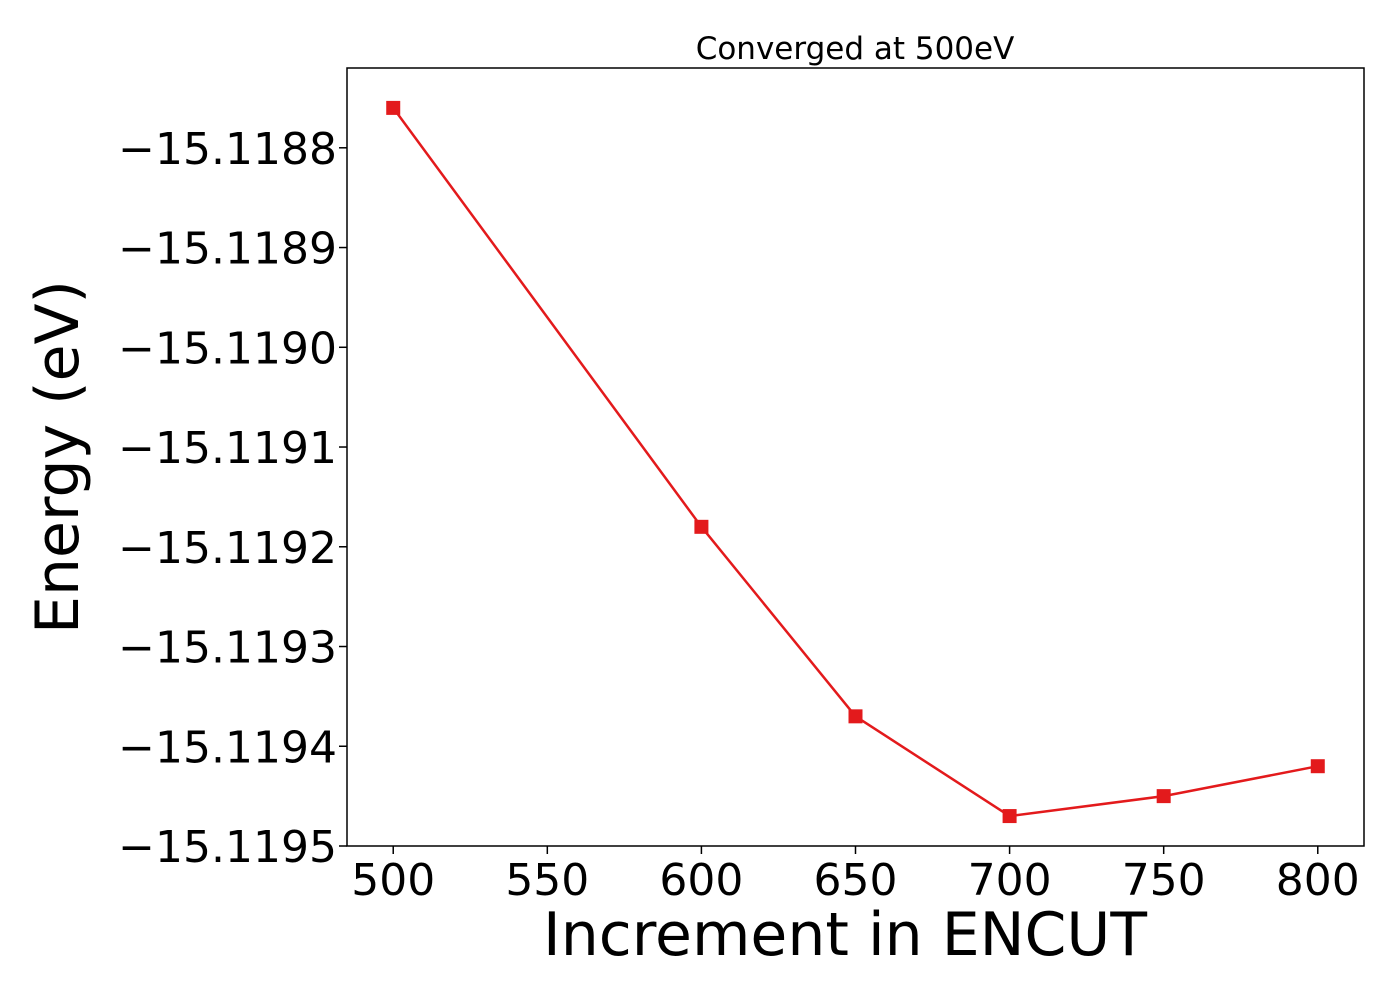 Image resolution: width=1400 pixels, height=1000 pixels. Describe the element at coordinates (227, 548) in the screenshot. I see `y-tick-label: −15.1192` at that location.